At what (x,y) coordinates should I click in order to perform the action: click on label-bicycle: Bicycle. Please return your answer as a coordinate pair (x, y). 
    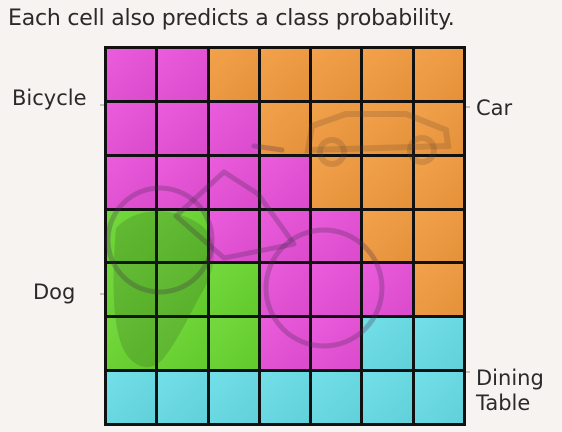
    Looking at the image, I should click on (49, 98).